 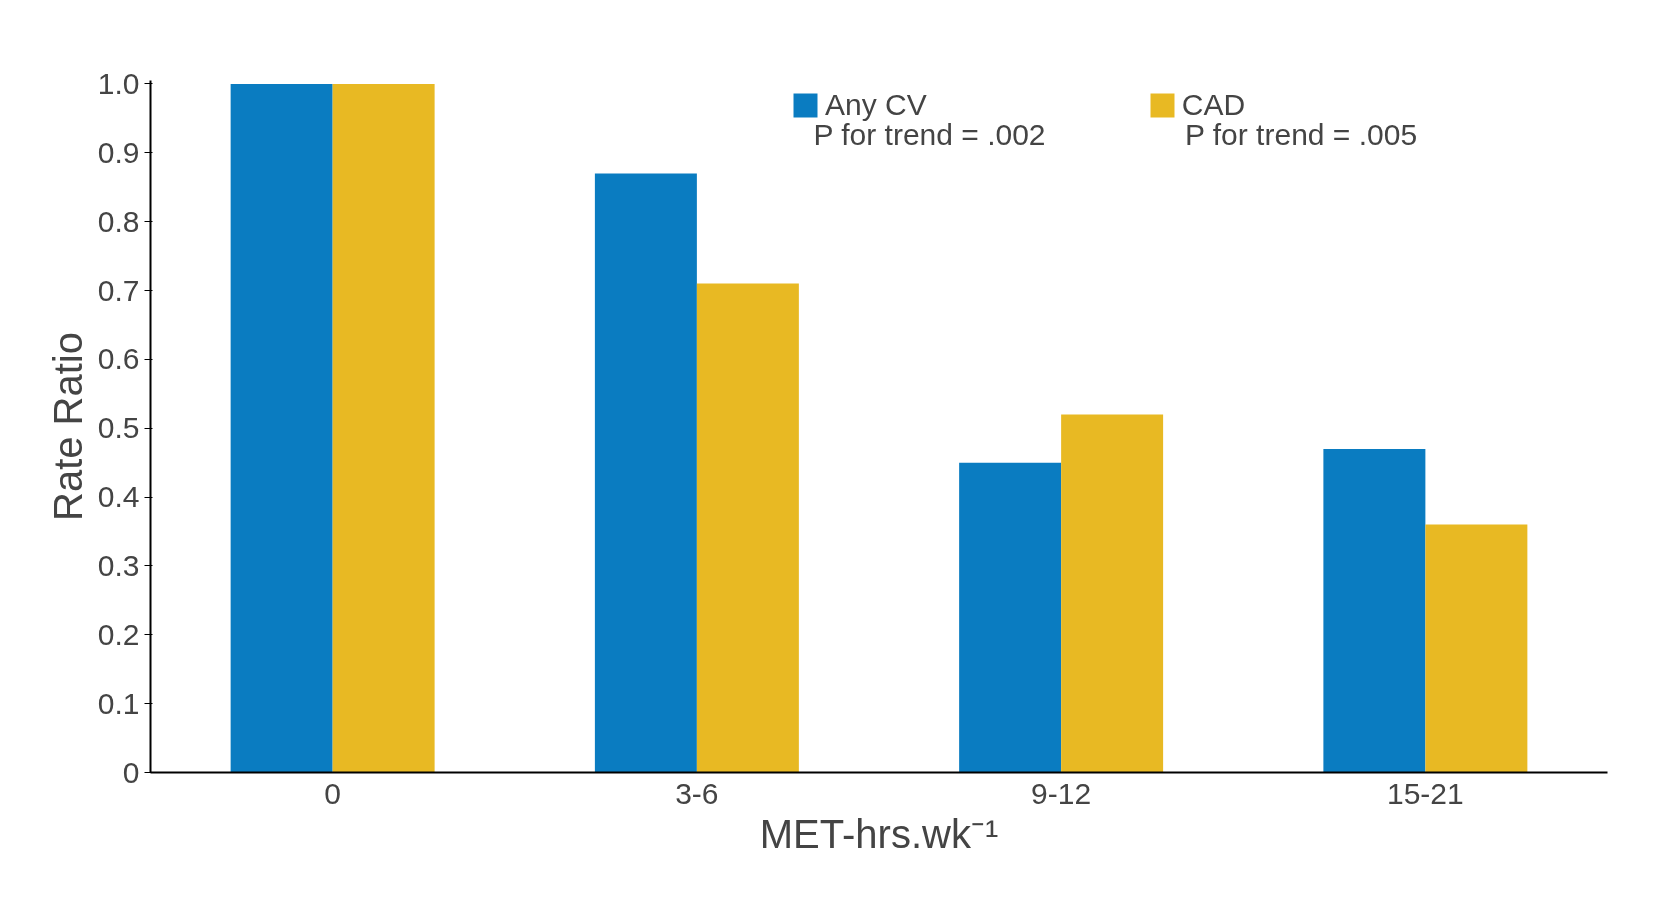 What do you see at coordinates (118, 152) in the screenshot?
I see `y-tick-label: 0.9` at bounding box center [118, 152].